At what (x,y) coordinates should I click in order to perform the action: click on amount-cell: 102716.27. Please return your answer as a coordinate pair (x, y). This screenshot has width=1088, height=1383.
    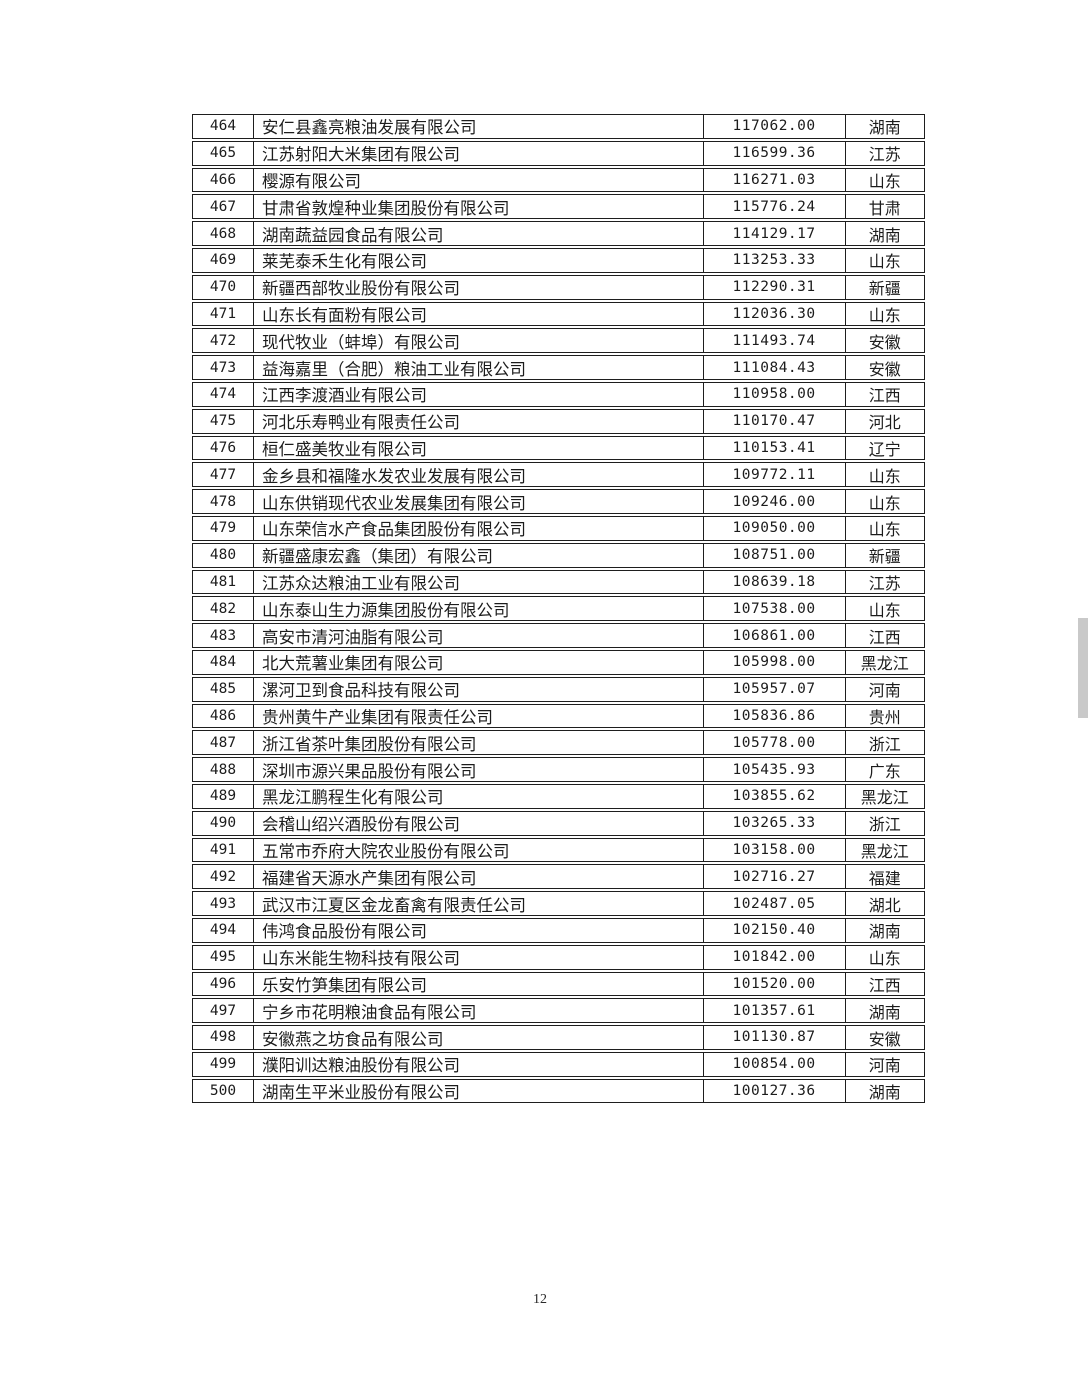
    Looking at the image, I should click on (775, 877).